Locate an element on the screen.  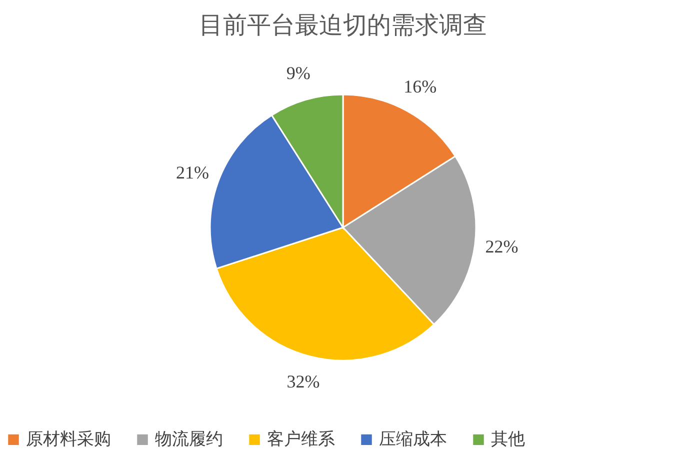
legend-label: 压缩成本 is located at coordinates (413, 440).